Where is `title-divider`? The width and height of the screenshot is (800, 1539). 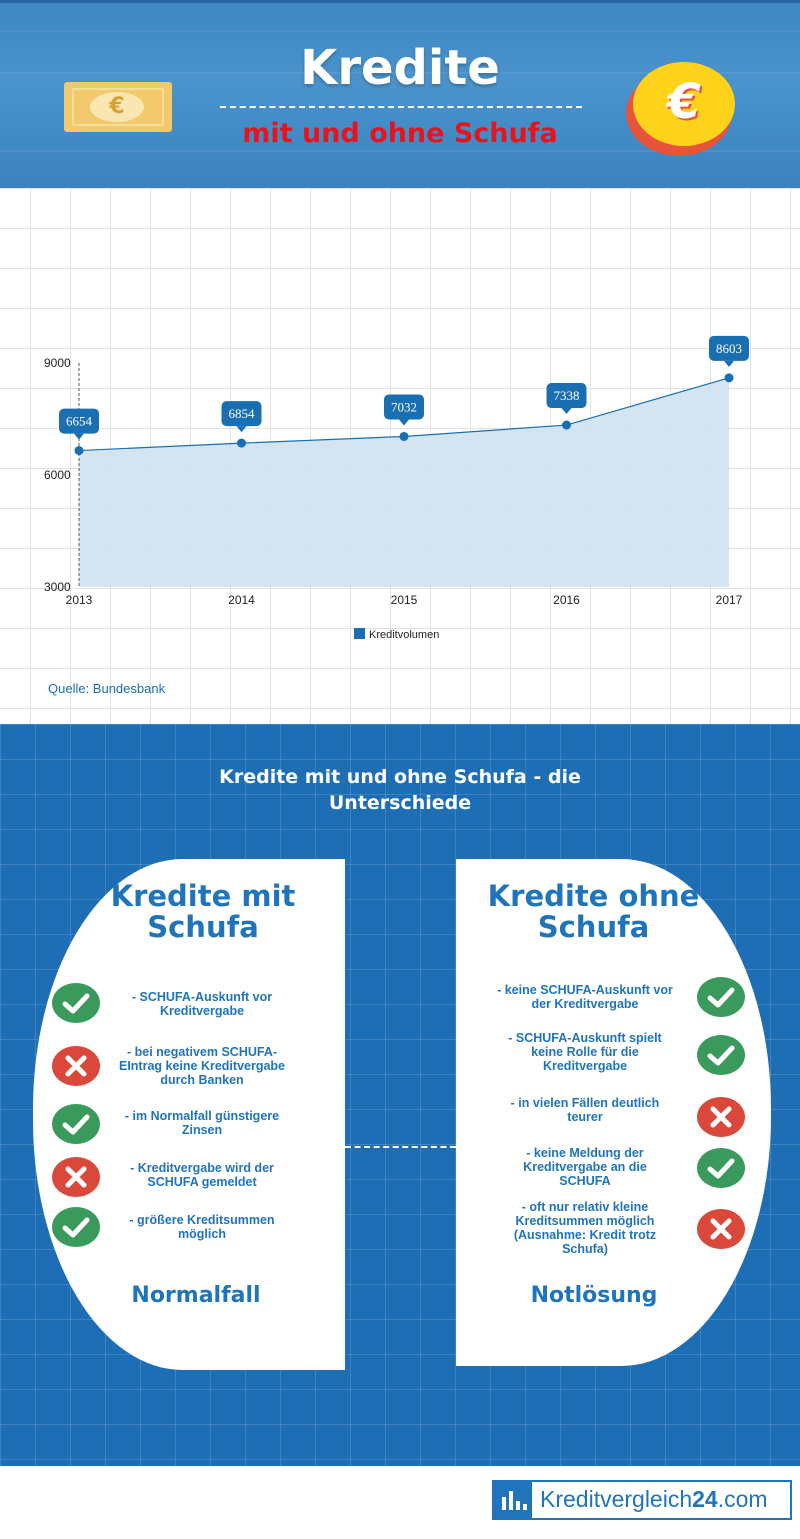
title-divider is located at coordinates (401, 107).